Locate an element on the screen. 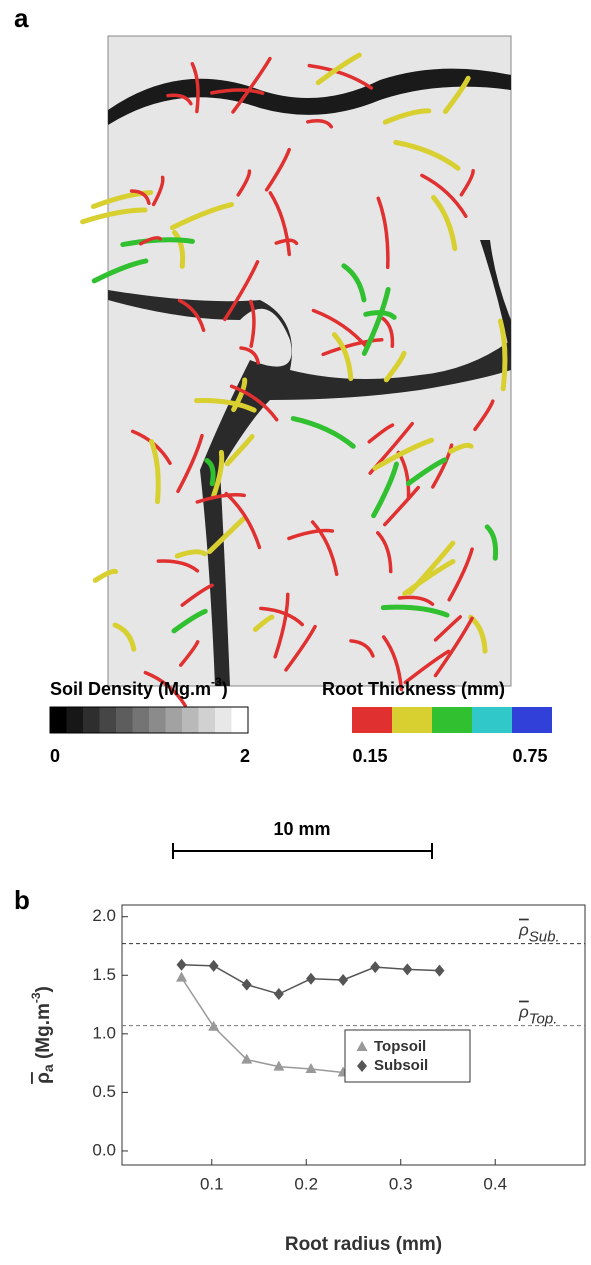 This screenshot has height=1265, width=591. colorbar-min: 0 is located at coordinates (55, 756).